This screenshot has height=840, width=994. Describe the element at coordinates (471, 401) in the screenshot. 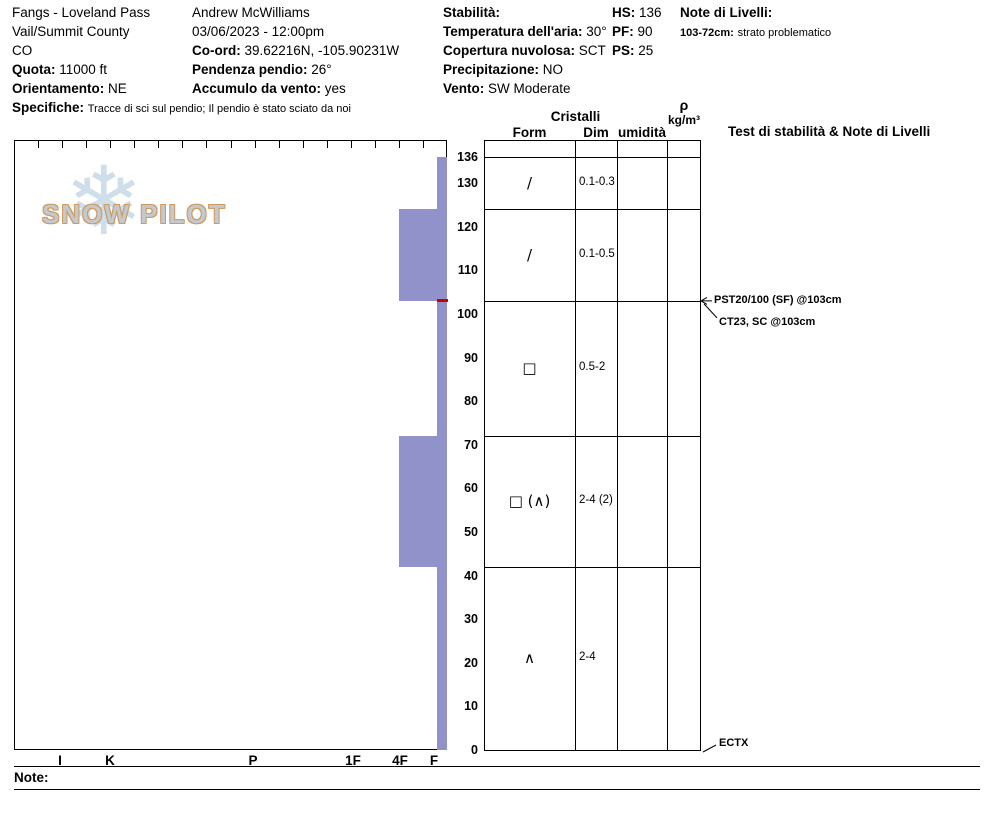

I see `depth-label: 80` at that location.